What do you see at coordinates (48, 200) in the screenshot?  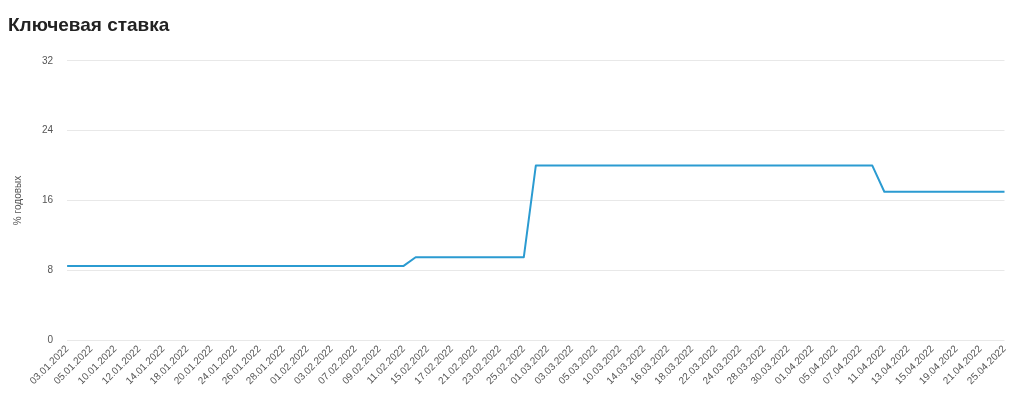 I see `y-tick-label: 16` at bounding box center [48, 200].